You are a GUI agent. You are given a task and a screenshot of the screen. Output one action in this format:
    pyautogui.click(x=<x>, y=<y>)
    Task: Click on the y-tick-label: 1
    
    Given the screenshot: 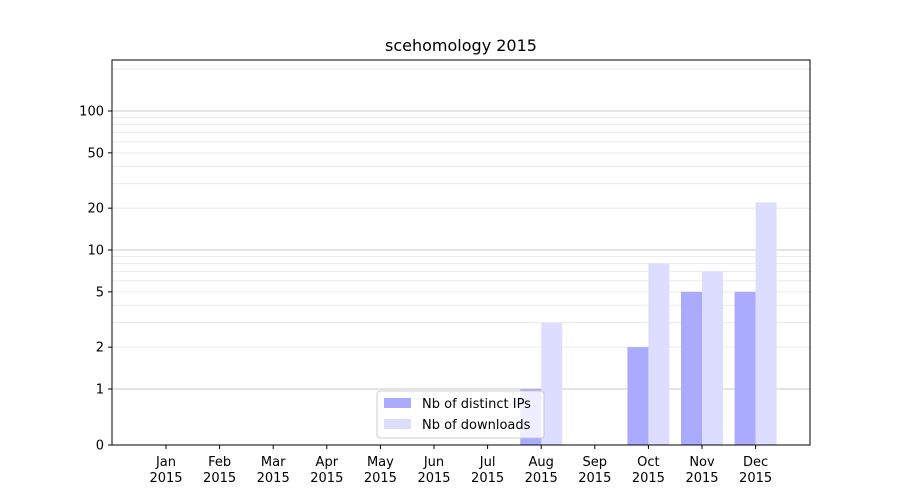 What is the action you would take?
    pyautogui.click(x=100, y=390)
    